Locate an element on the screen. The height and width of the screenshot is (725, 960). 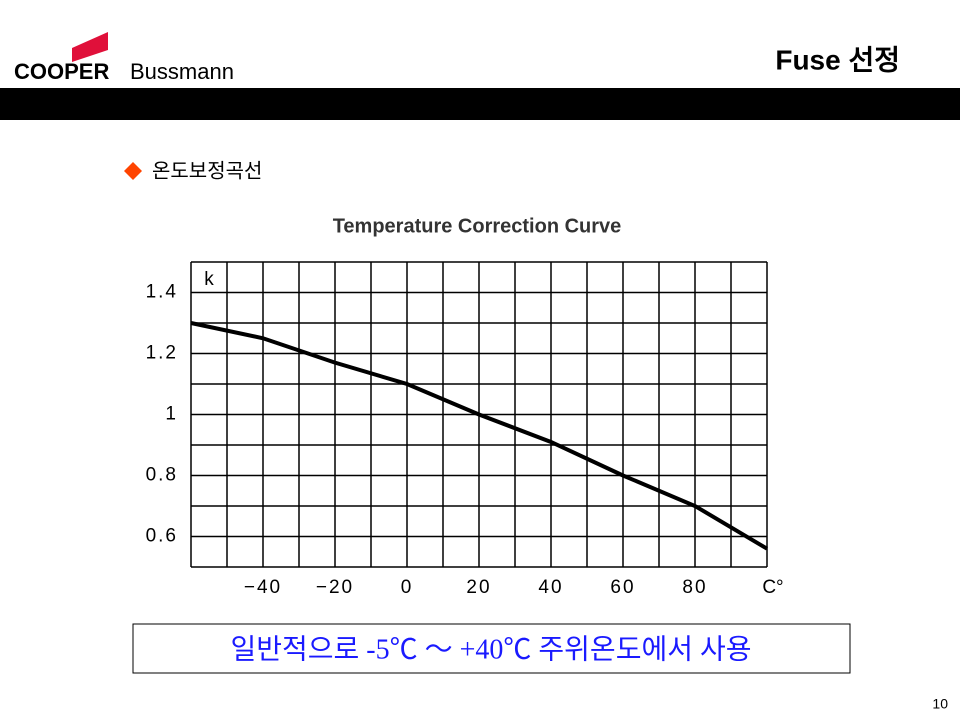
logo-mark is located at coordinates (90, 47).